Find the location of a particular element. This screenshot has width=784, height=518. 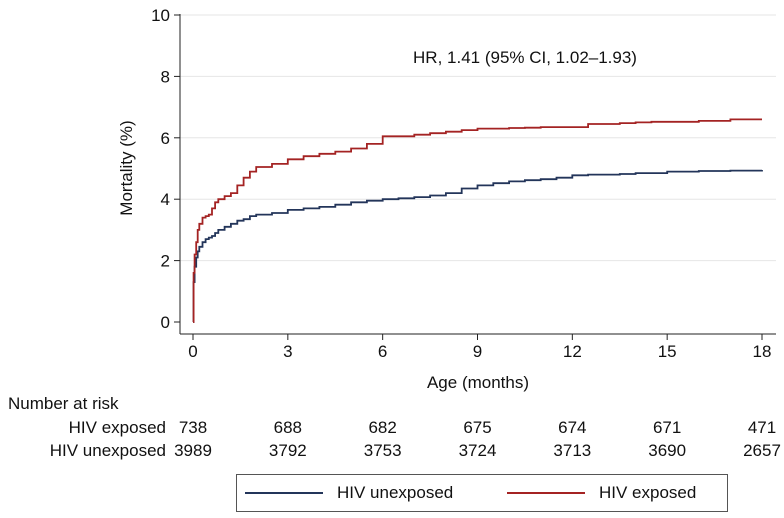

risk-row-label: HIV unexposed is located at coordinates (107, 450).